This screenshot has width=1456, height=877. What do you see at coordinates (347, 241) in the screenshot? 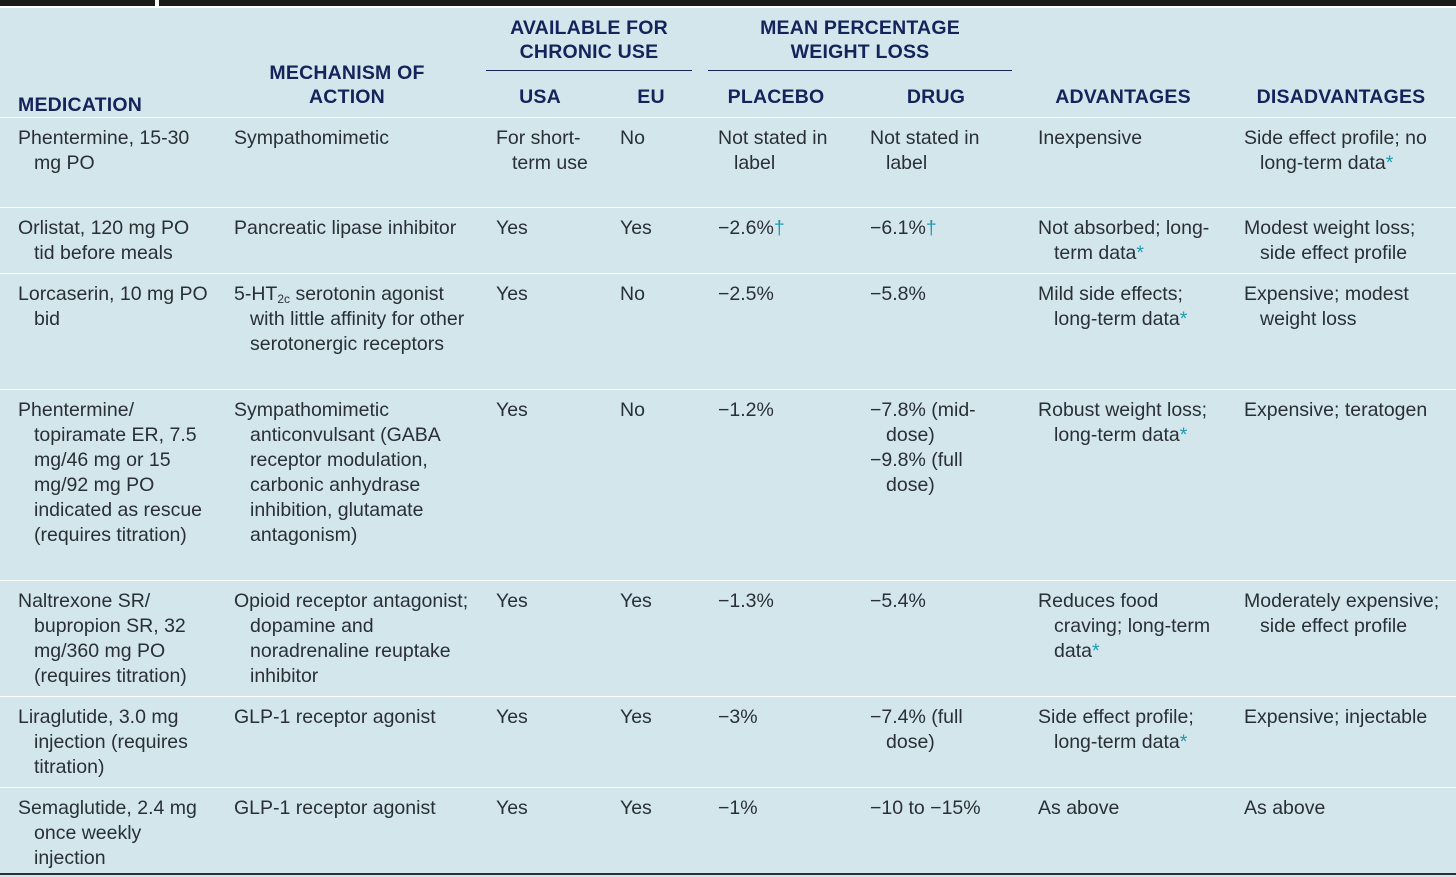
I see `cell-mechanism: Pancreatic lipase inhibitor` at bounding box center [347, 241].